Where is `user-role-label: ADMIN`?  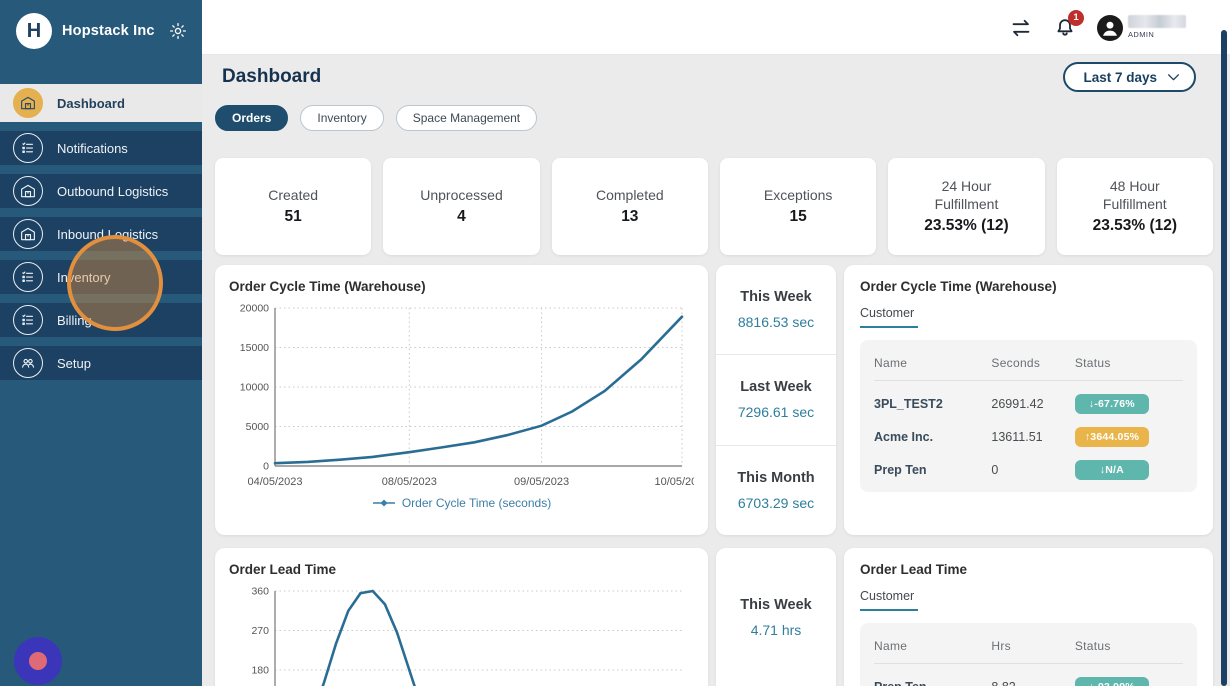
user-role-label: ADMIN is located at coordinates (1141, 34).